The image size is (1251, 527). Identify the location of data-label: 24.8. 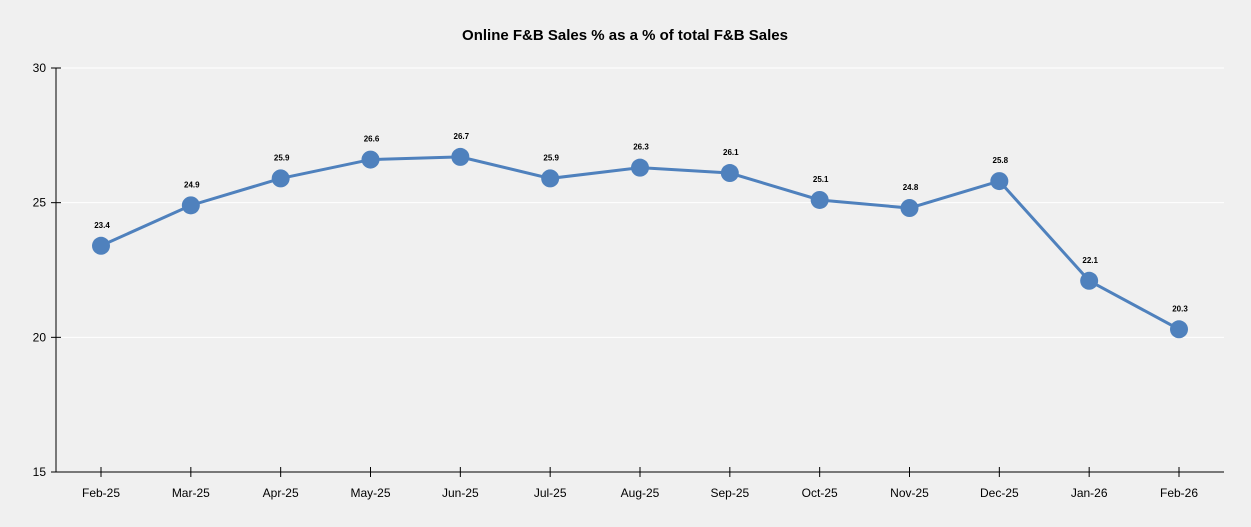
(911, 187).